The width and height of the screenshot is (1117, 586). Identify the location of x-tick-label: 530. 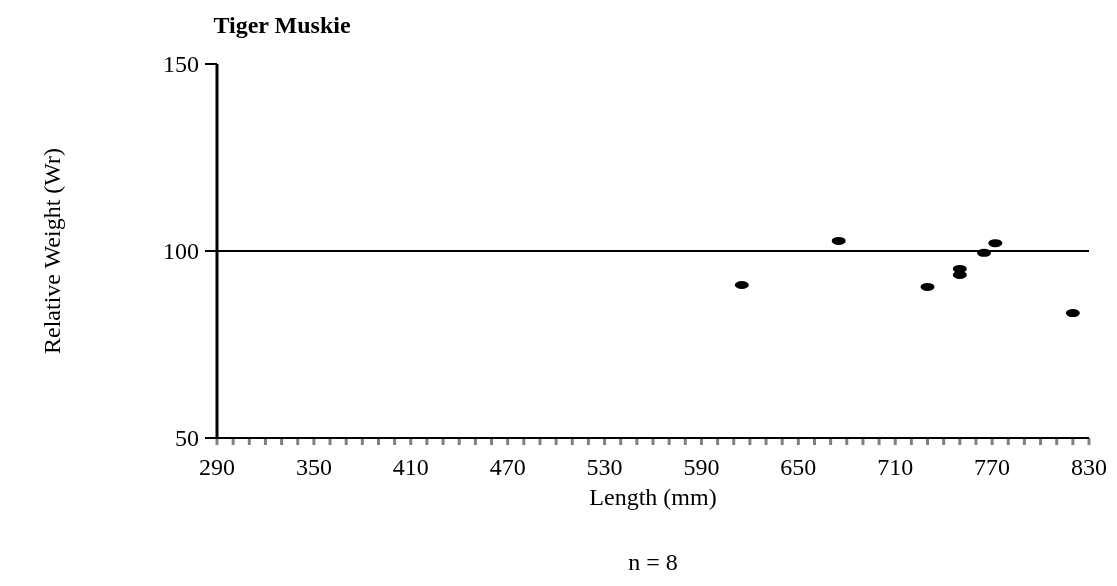
(604, 467).